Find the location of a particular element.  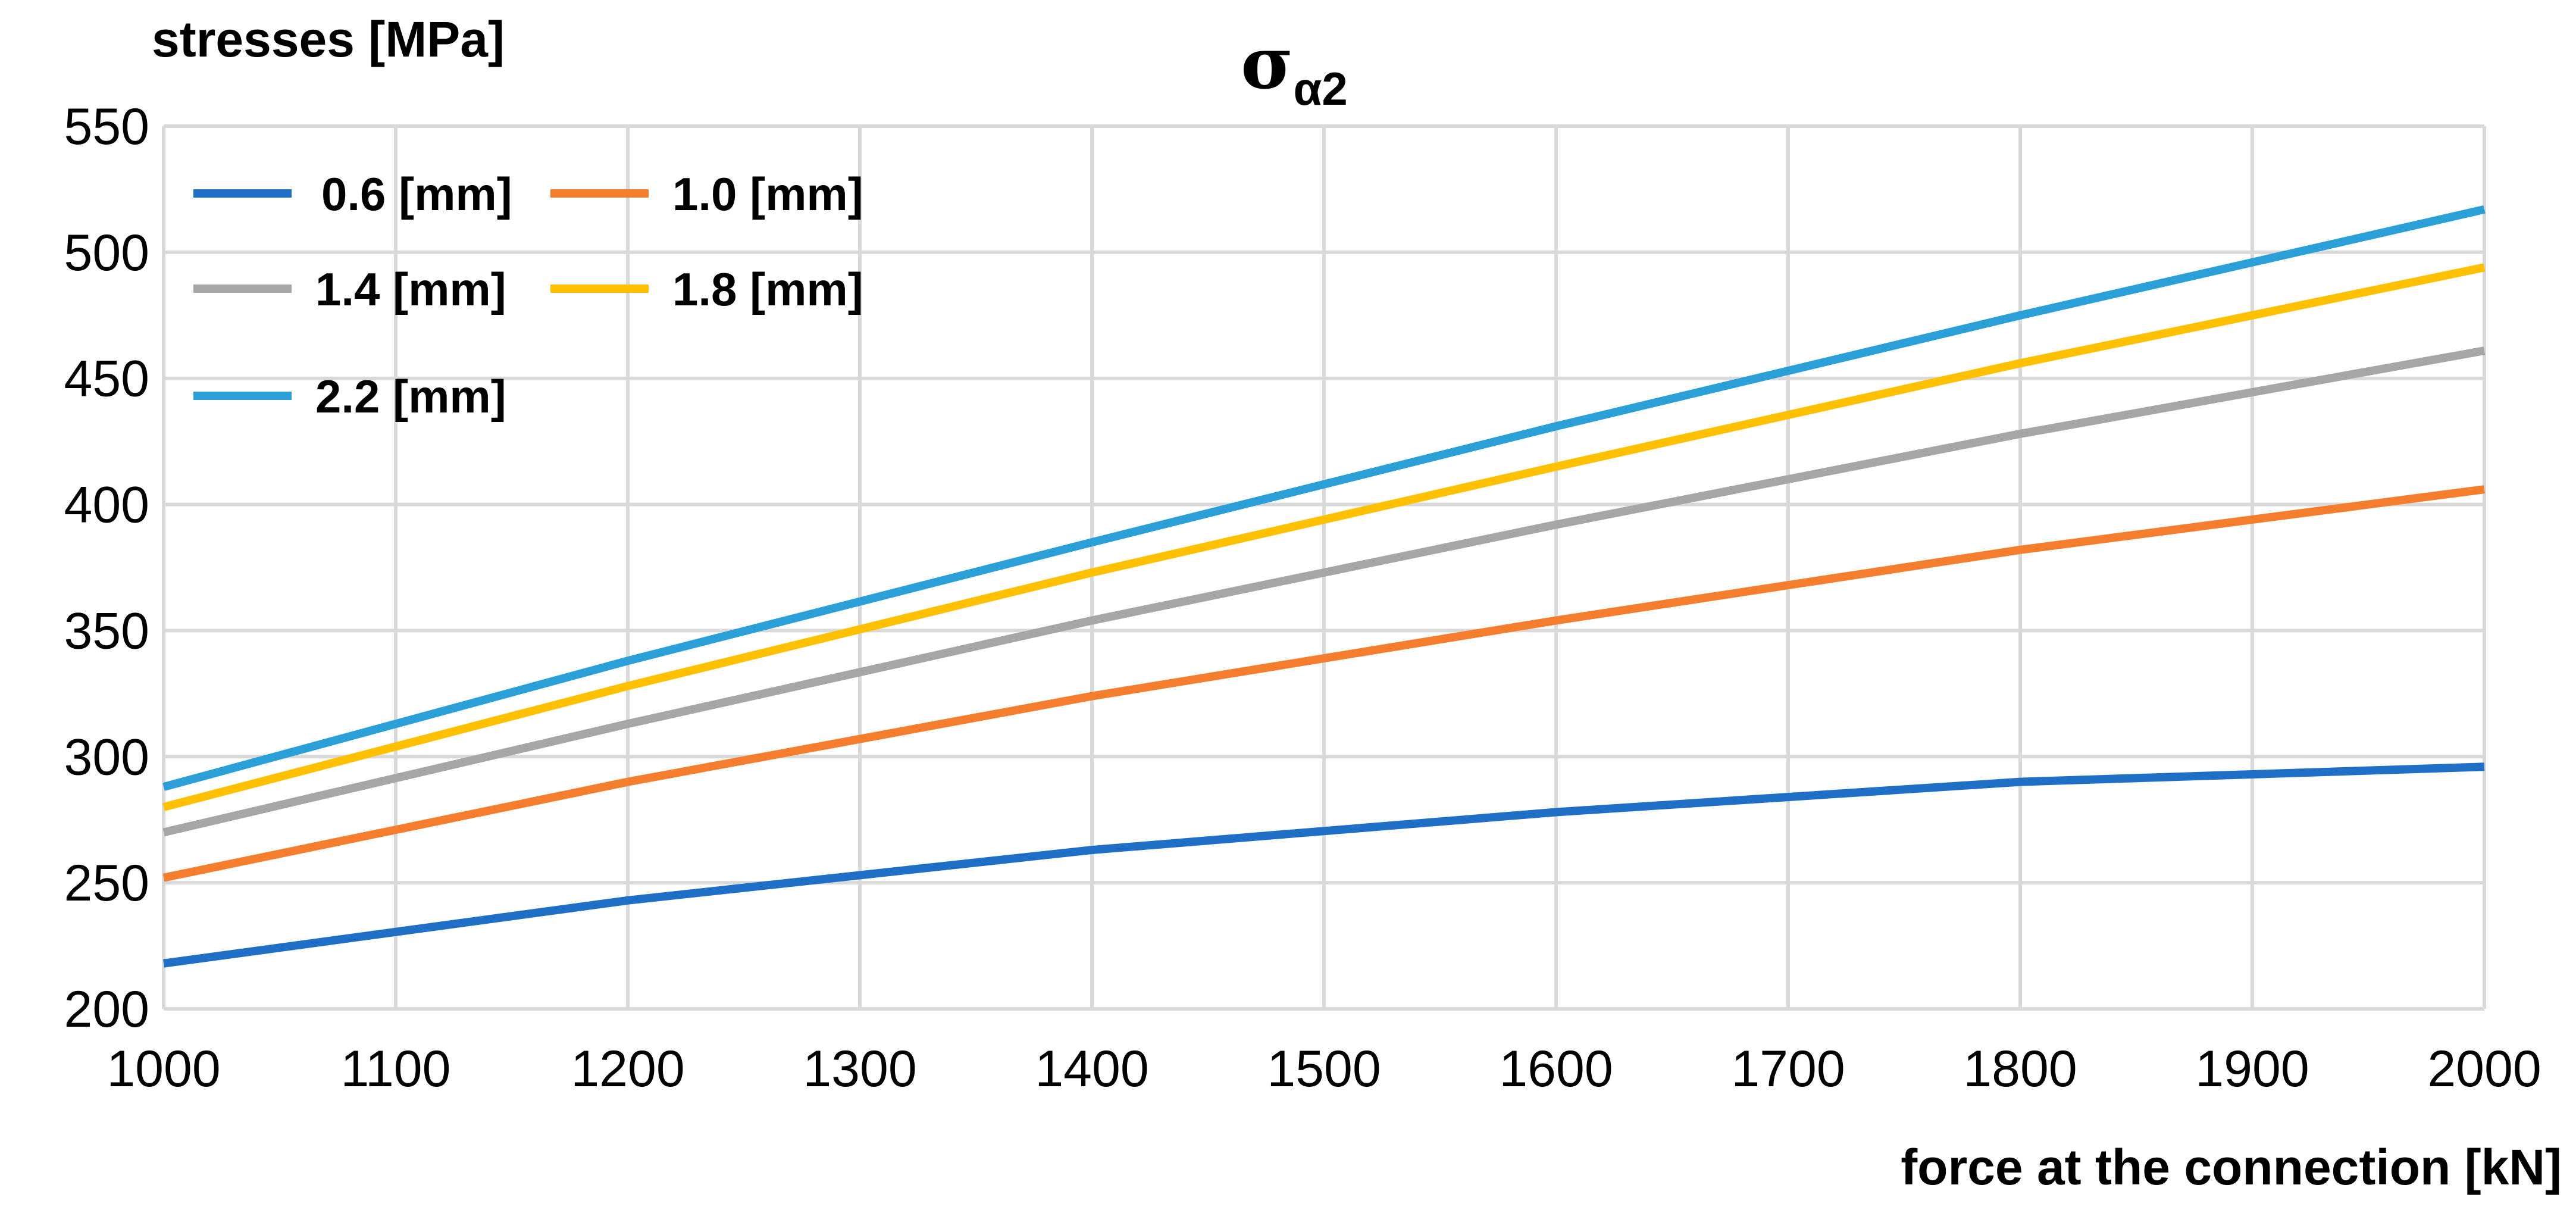

legend-label: 0.6 [mm] is located at coordinates (416, 194).